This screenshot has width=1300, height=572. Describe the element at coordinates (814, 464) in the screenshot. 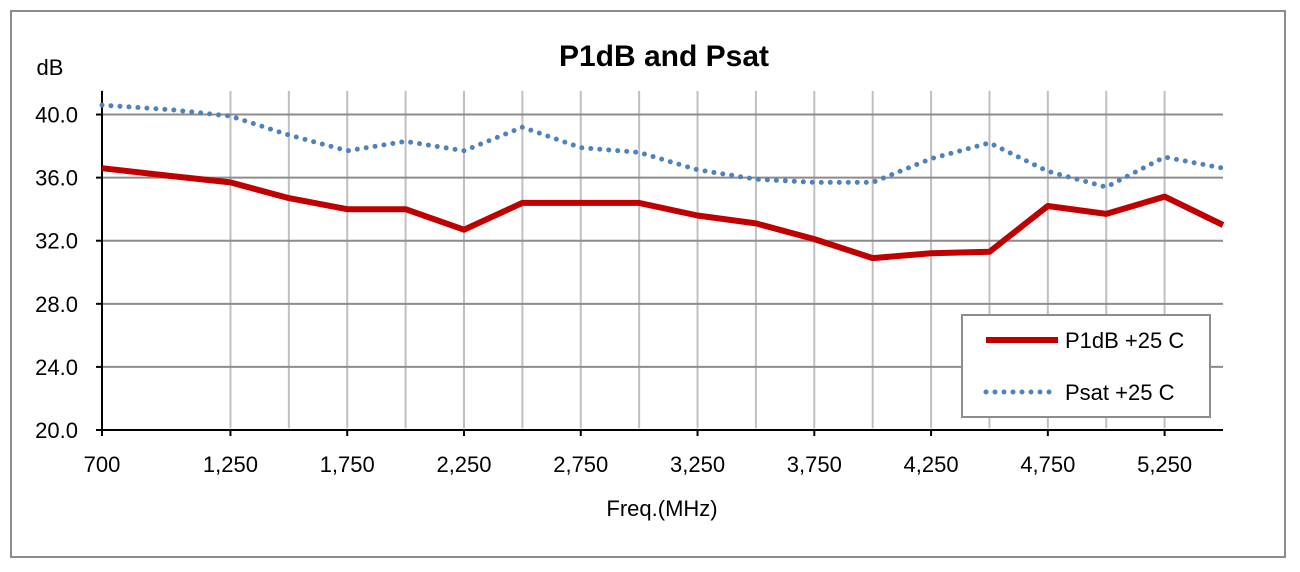

I see `x-tick-label: 3,750` at that location.